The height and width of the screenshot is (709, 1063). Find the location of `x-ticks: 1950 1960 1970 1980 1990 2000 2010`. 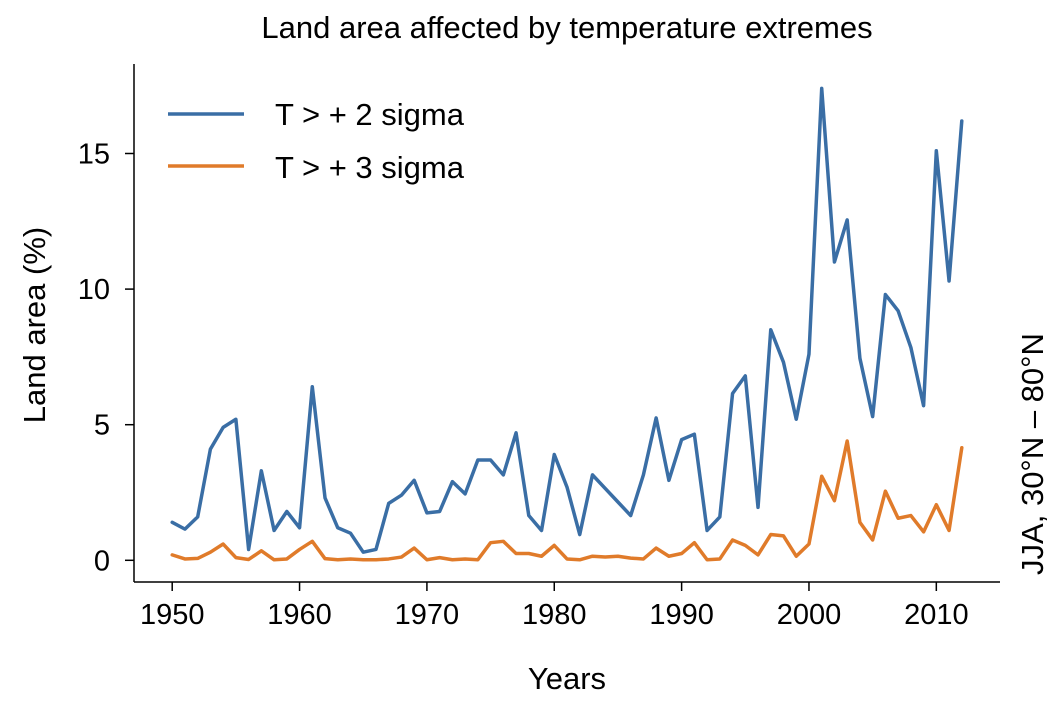

x-ticks: 1950 1960 1970 1980 1990 2000 2010 is located at coordinates (554, 606).